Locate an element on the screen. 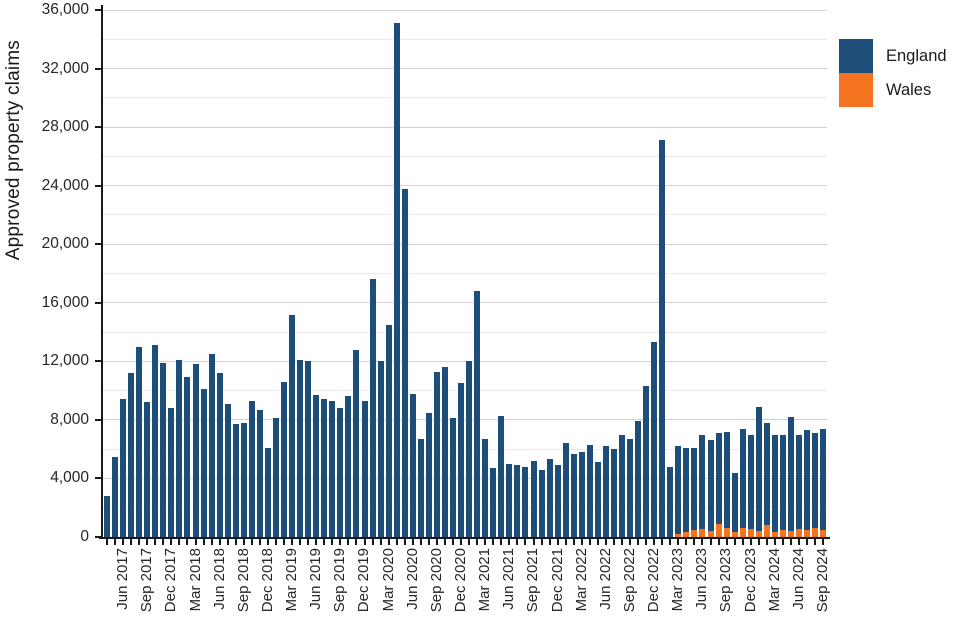  bar-aug-2024 is located at coordinates (815, 485).